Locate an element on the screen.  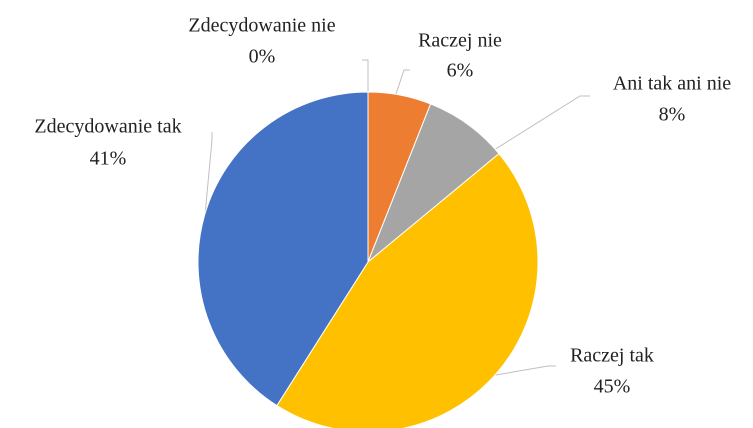
data-label-name: Ani tak ani nie is located at coordinates (672, 84).